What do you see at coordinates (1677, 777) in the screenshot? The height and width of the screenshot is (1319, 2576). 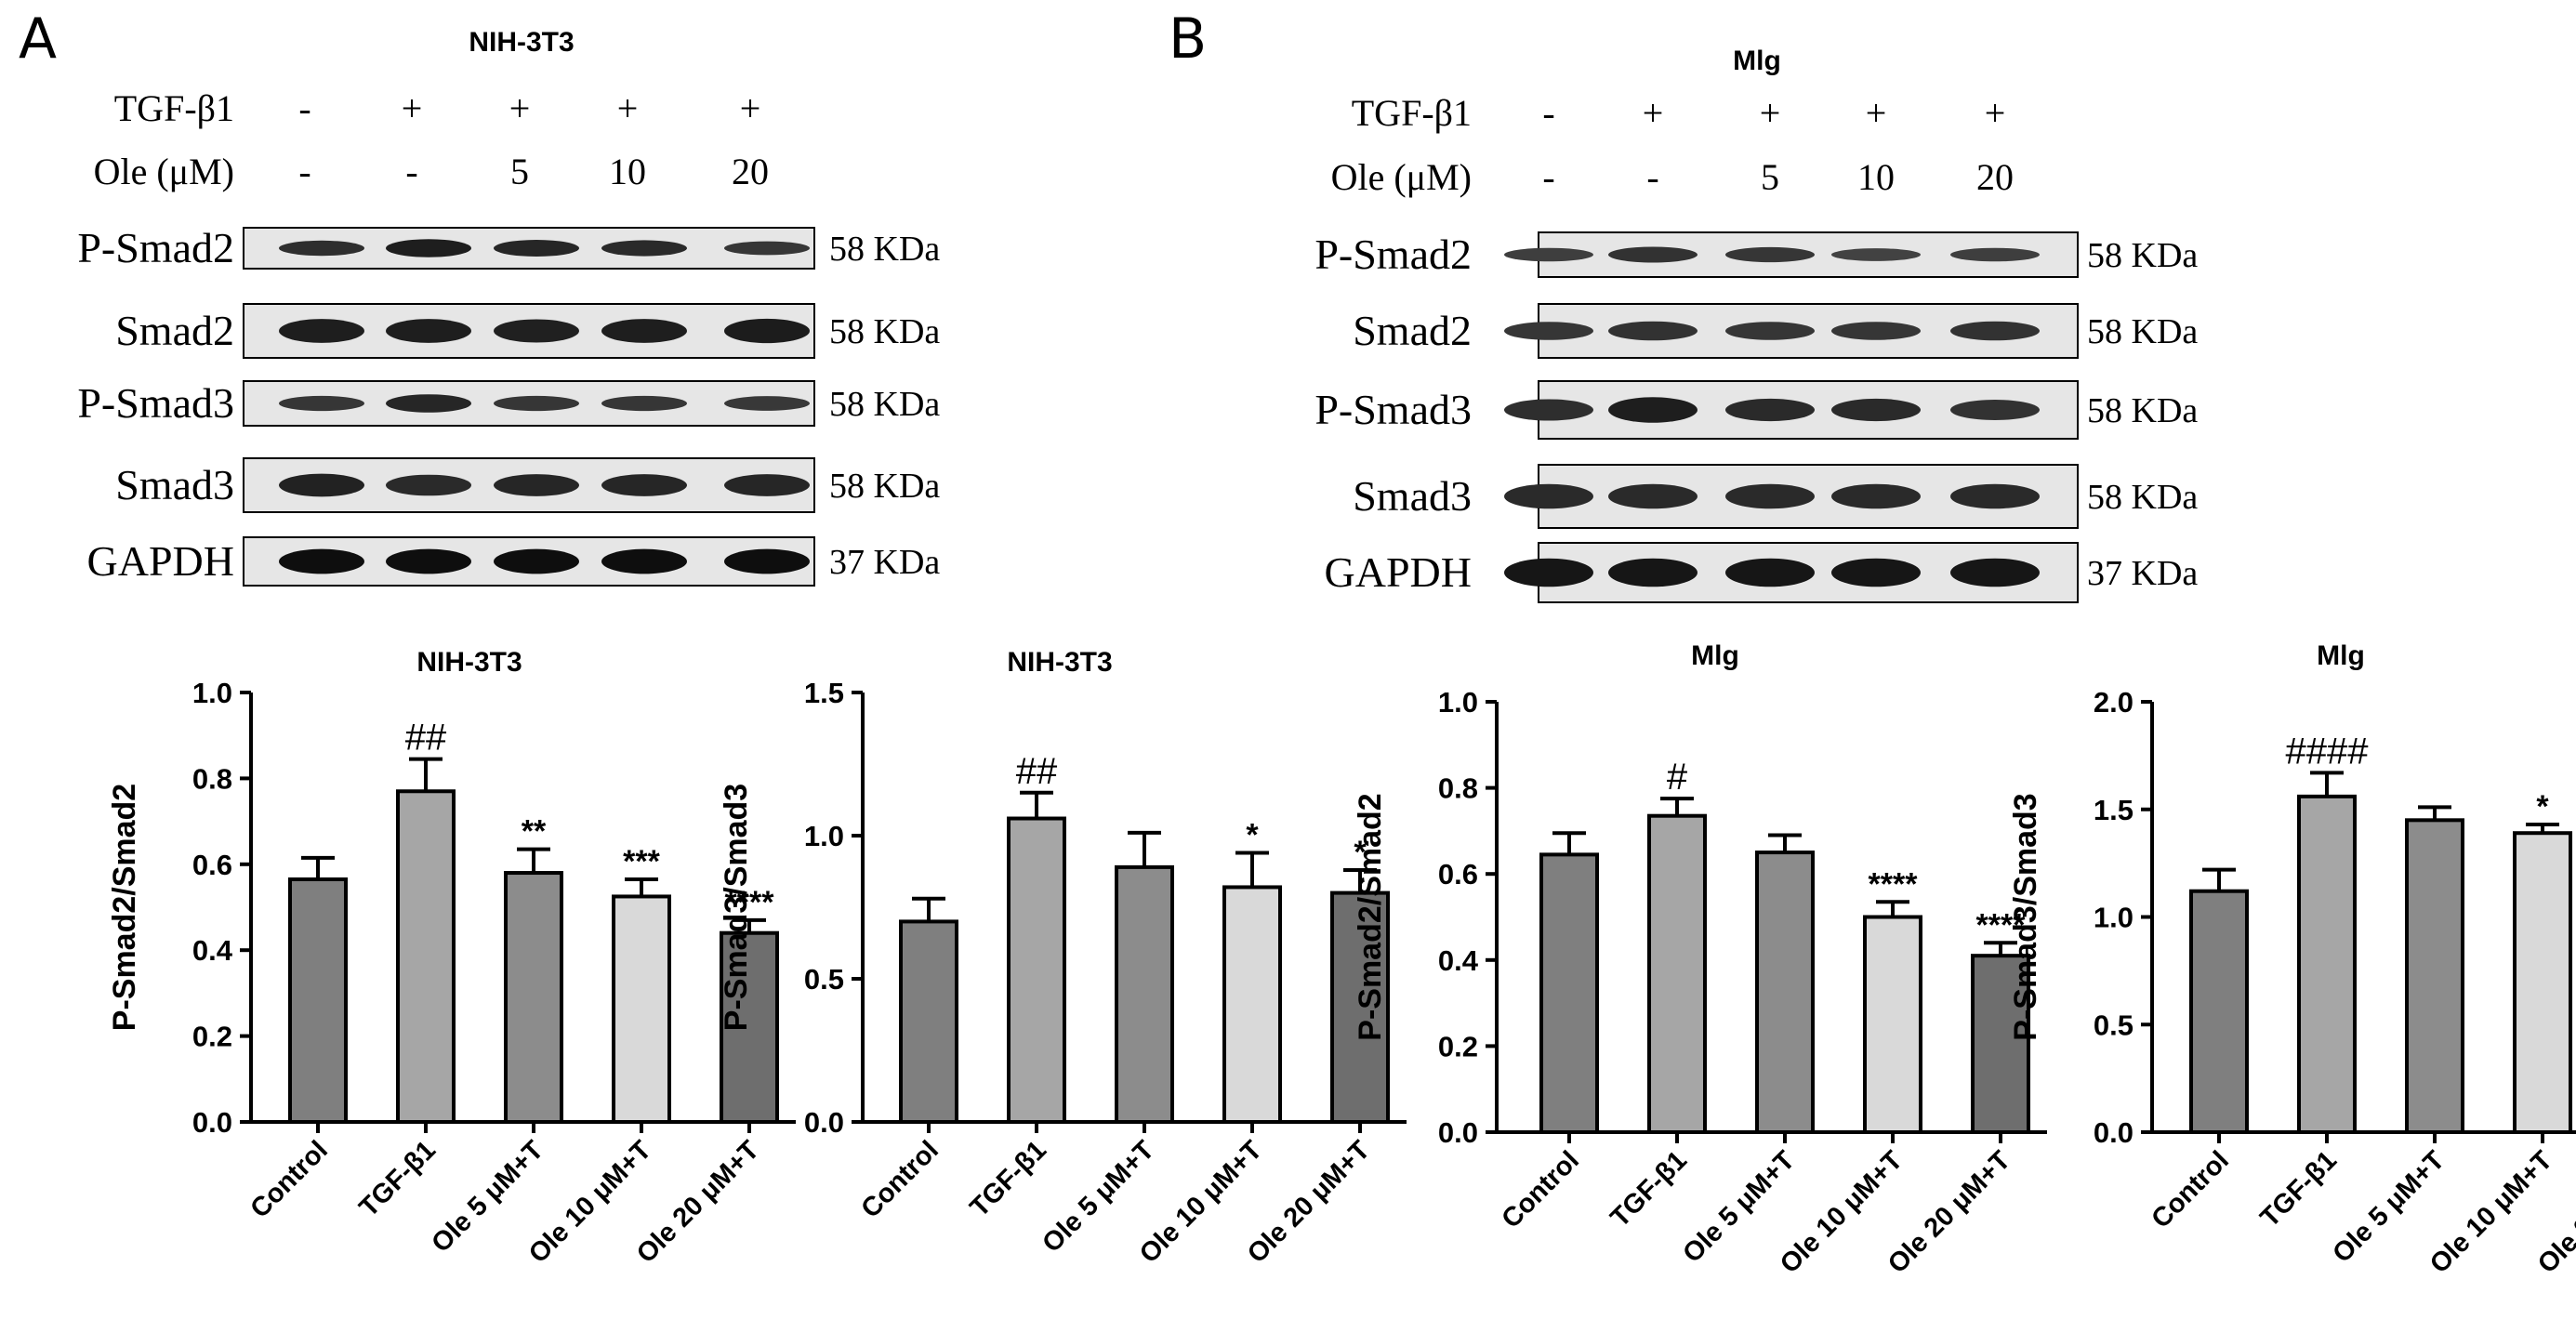 I see `significance-marker: #` at bounding box center [1677, 777].